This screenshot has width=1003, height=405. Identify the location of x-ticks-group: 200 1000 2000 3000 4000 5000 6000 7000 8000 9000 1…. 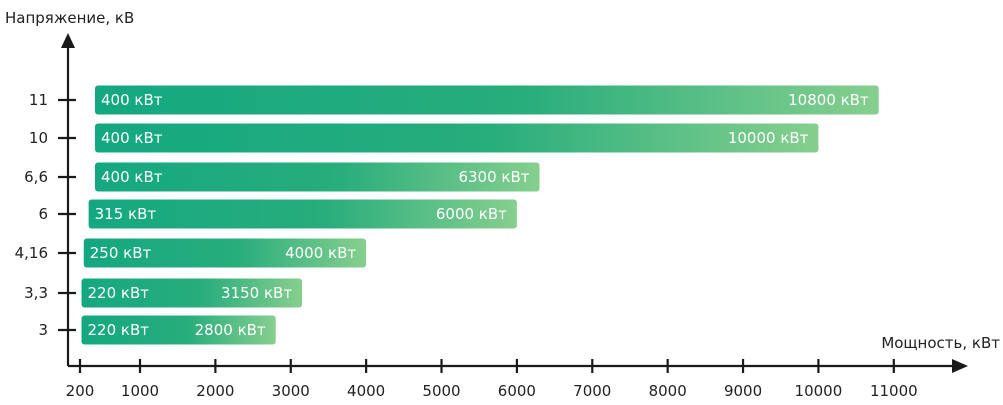
(492, 379).